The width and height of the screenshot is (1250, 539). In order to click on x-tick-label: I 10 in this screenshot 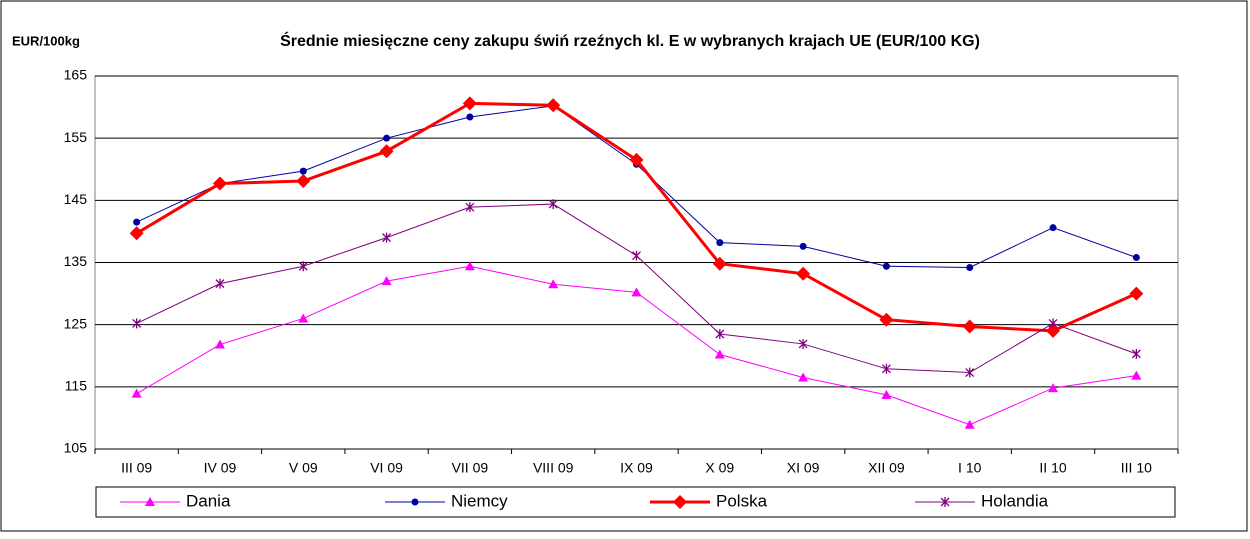, I will do `click(970, 468)`.